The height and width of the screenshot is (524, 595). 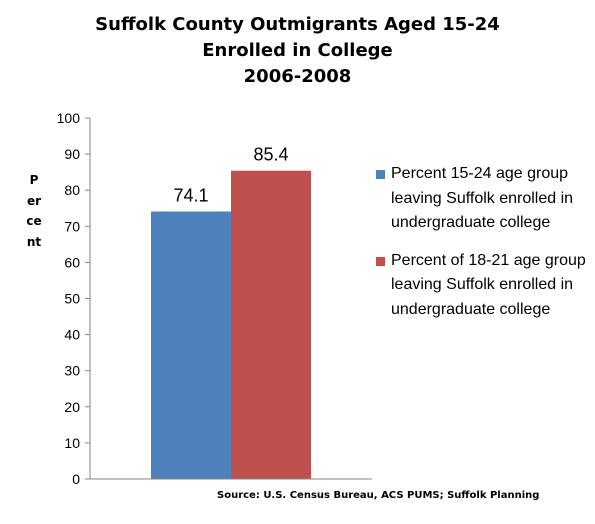 What do you see at coordinates (297, 76) in the screenshot?
I see `chart-title-line-3: 2006-2008` at bounding box center [297, 76].